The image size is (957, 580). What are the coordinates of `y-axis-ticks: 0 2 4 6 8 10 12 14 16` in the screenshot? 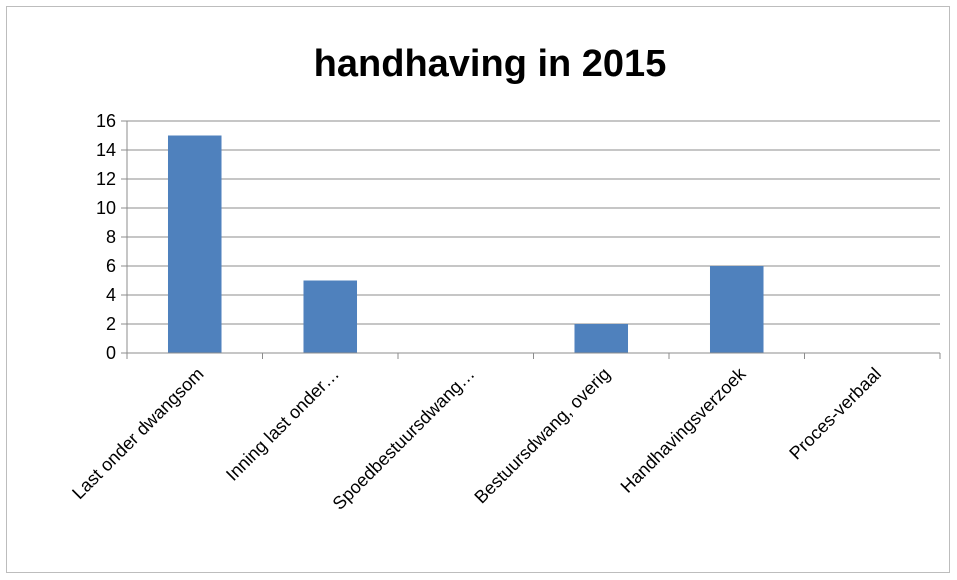 It's located at (106, 237).